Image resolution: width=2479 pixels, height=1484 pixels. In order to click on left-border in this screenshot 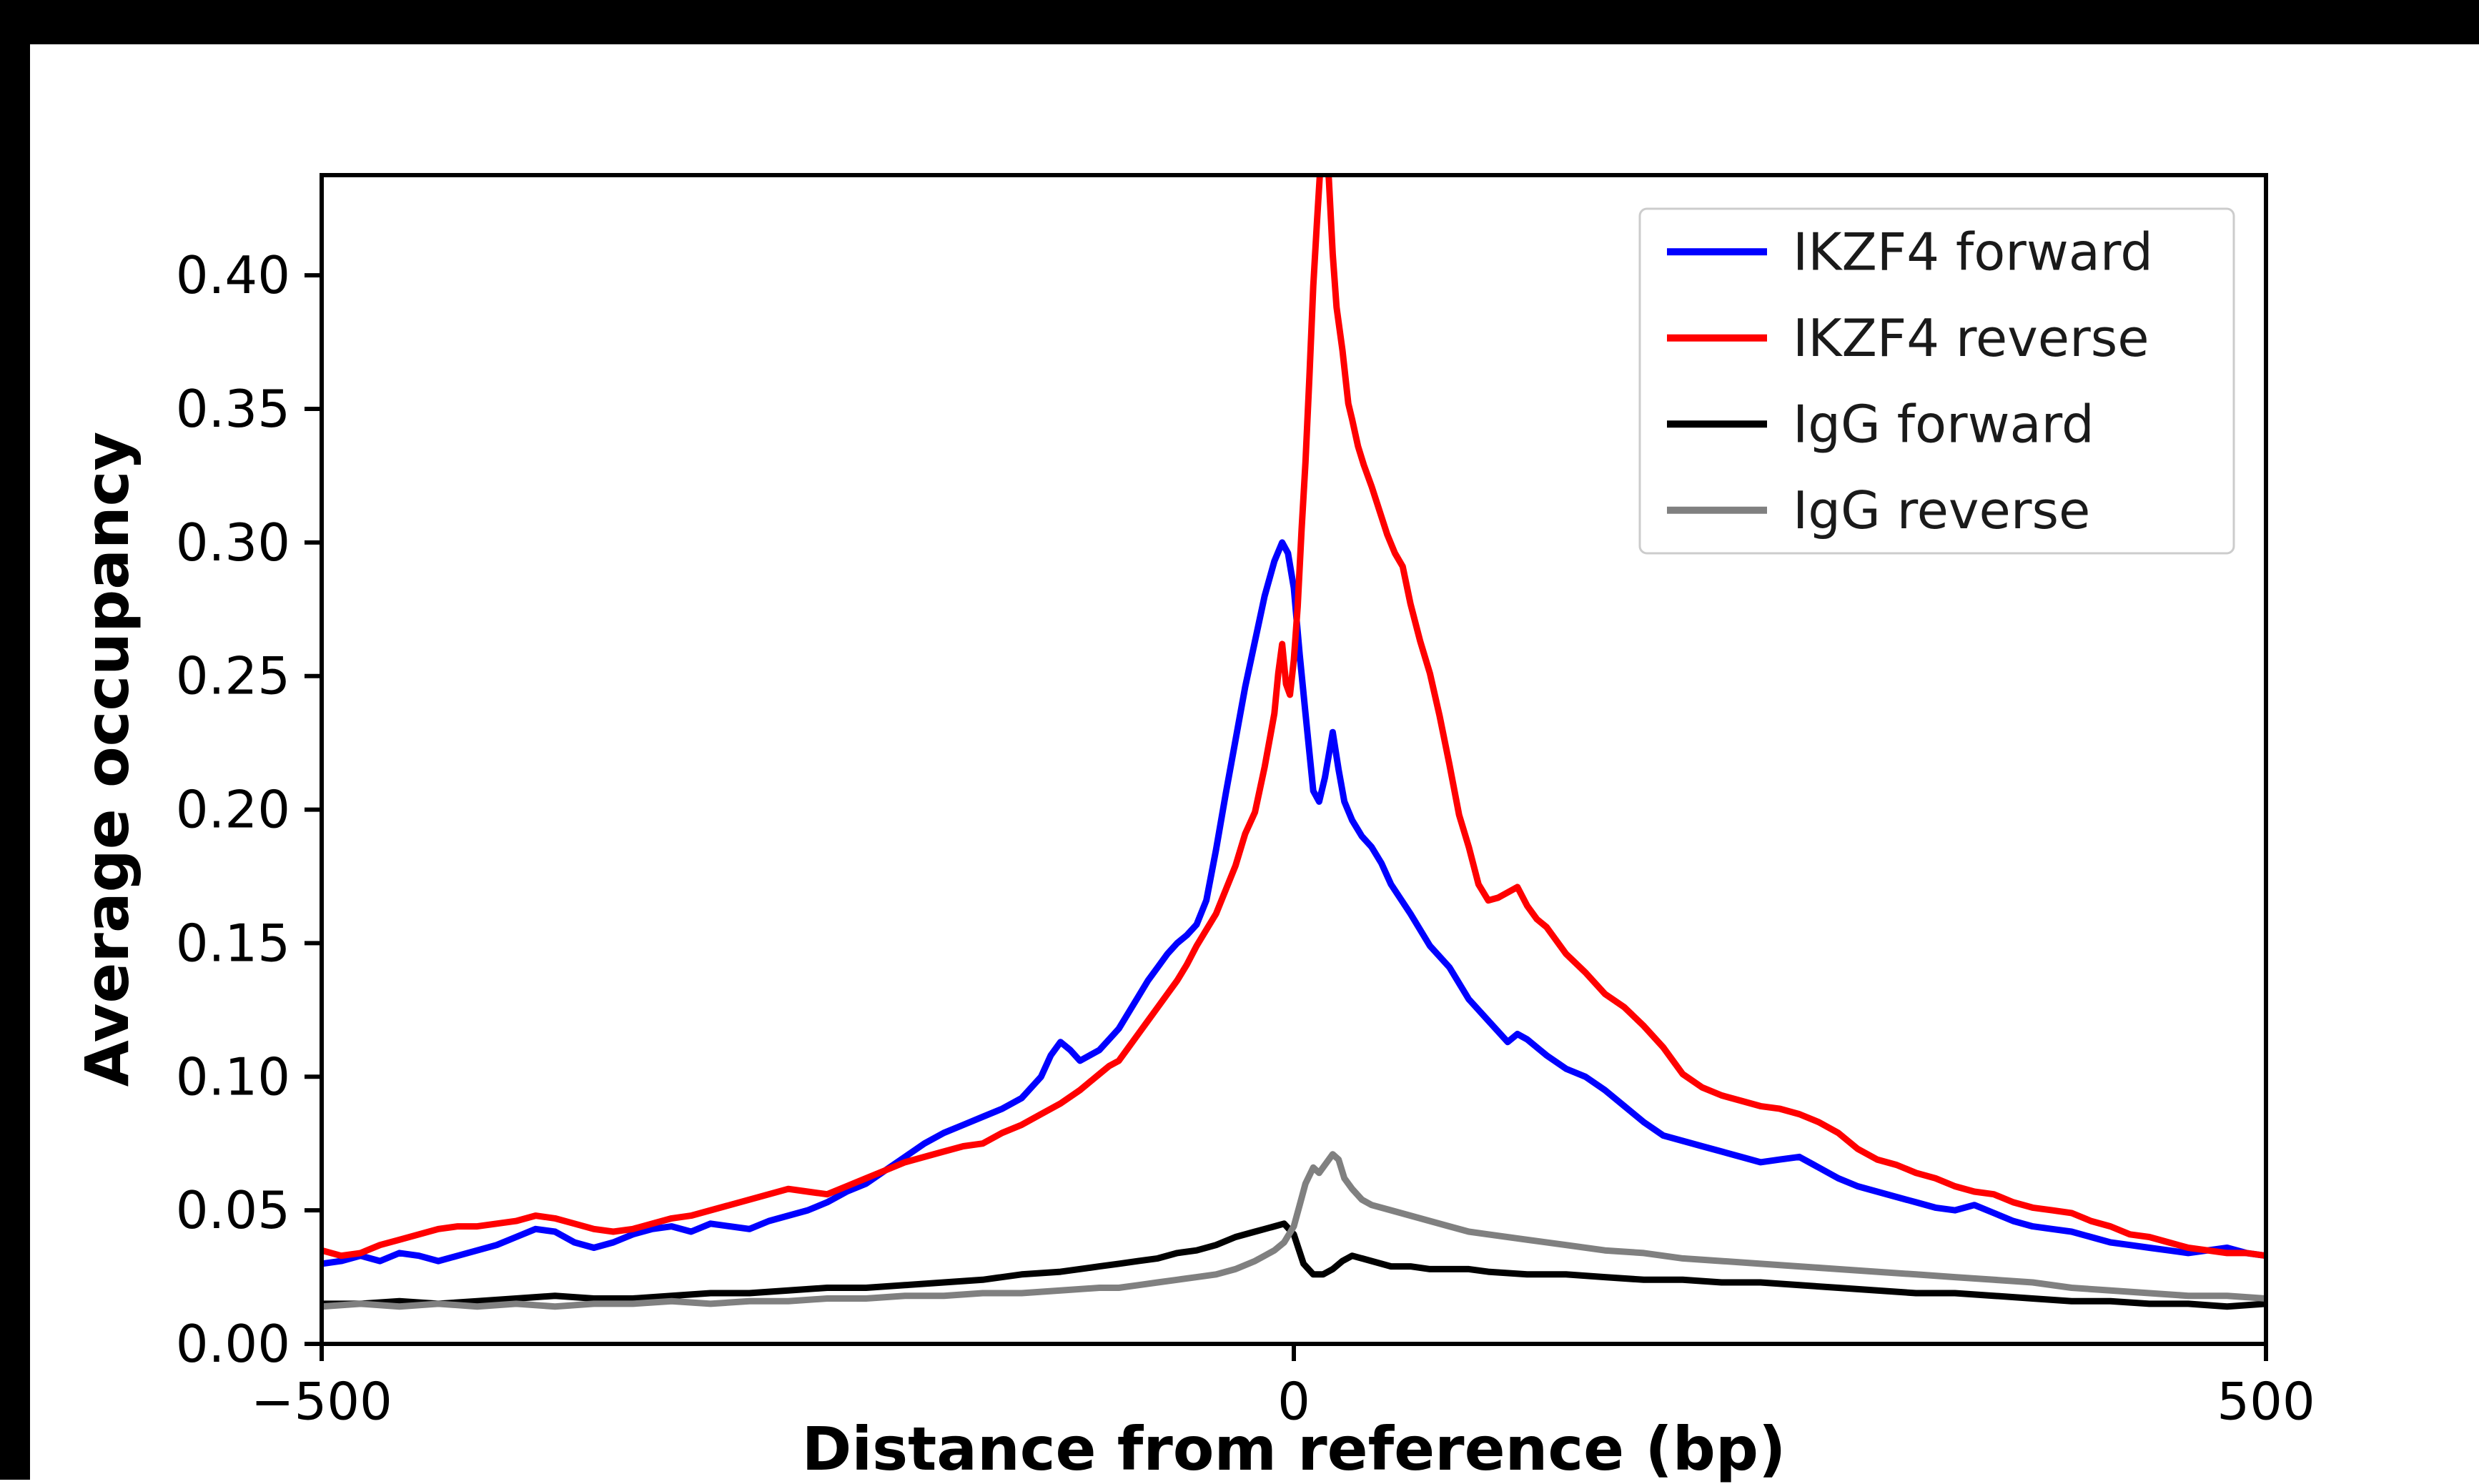, I will do `click(15, 740)`.